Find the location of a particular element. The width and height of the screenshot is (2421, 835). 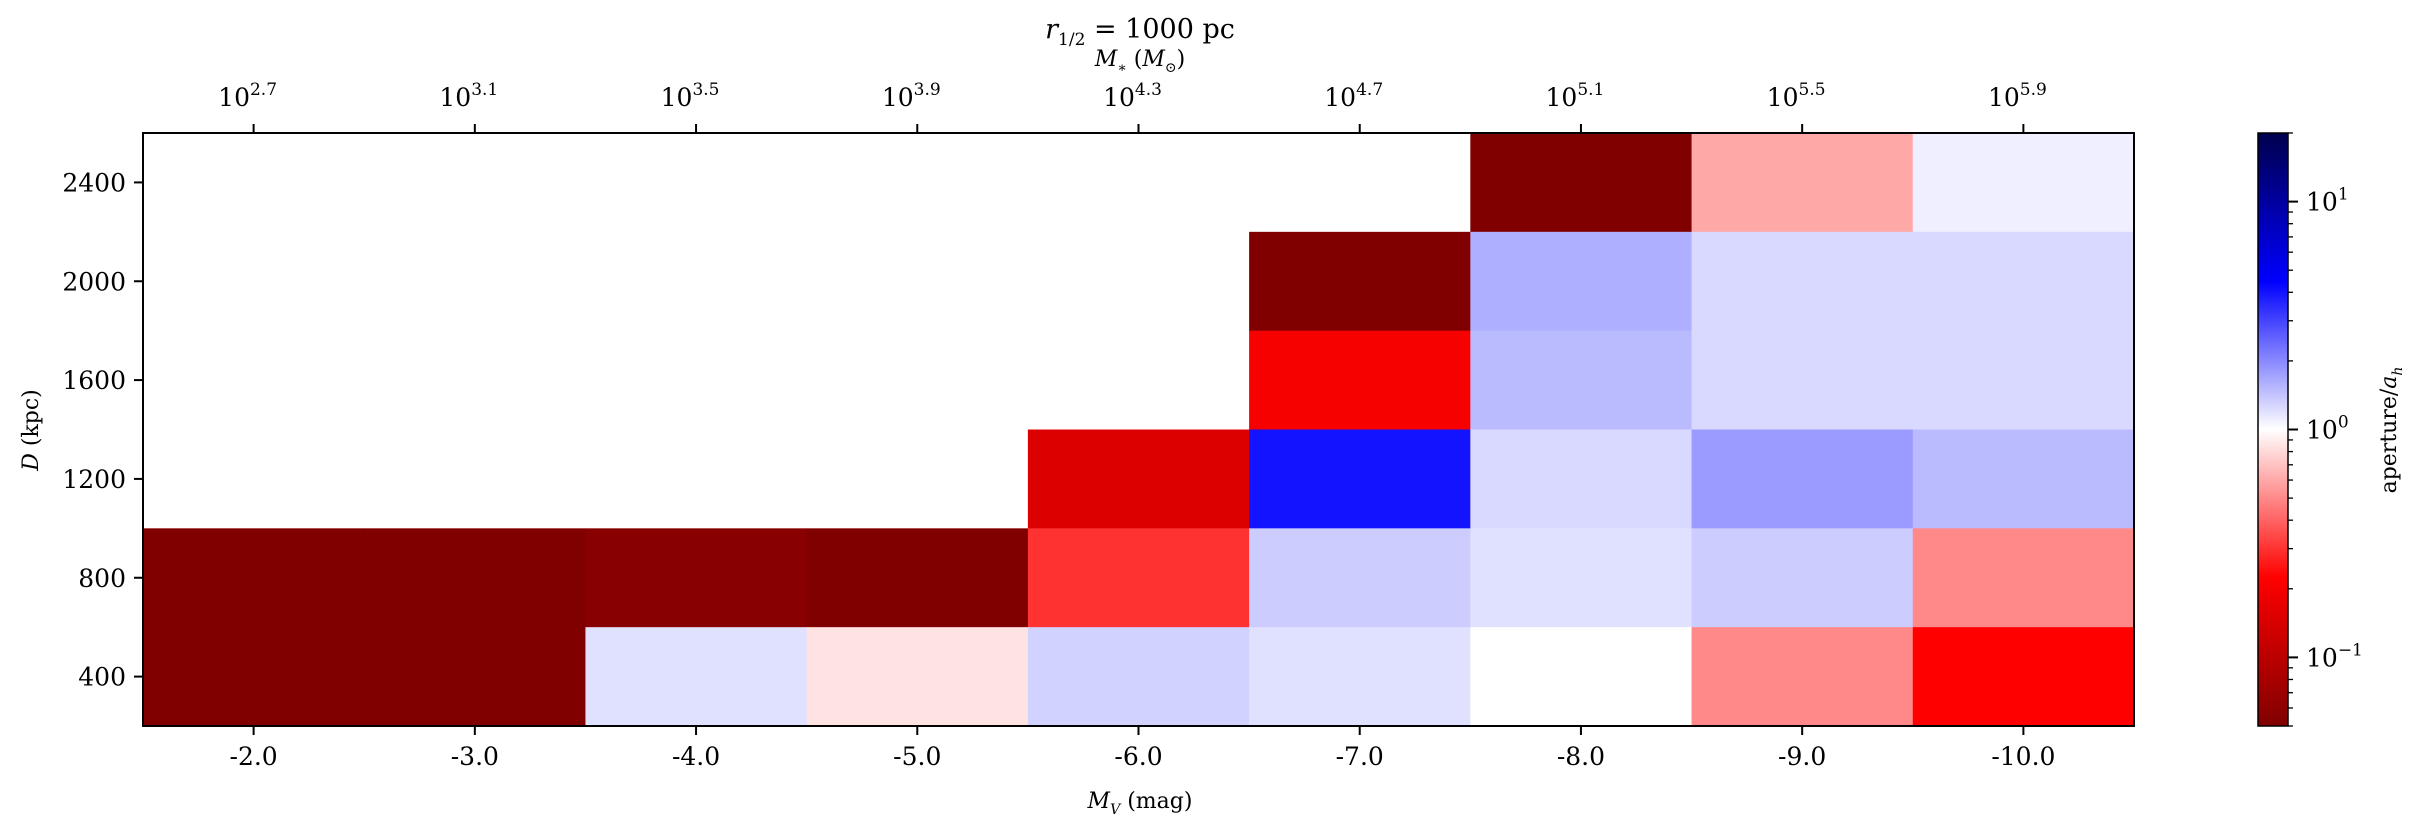

top-x-tick-label: 104.7 is located at coordinates (1353, 96).